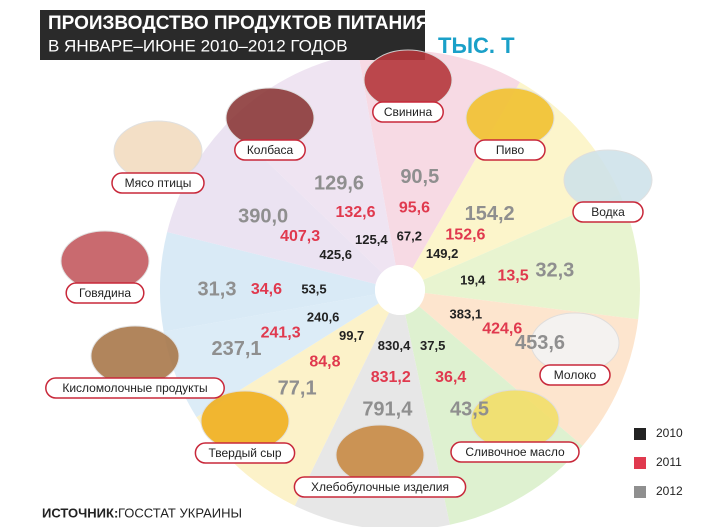  I want to click on product-label: Свинина, so click(408, 112).